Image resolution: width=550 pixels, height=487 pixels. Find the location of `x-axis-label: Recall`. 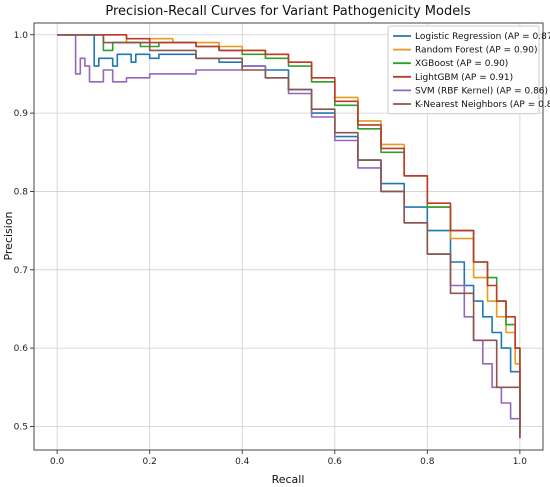

x-axis-label: Recall is located at coordinates (288, 479).